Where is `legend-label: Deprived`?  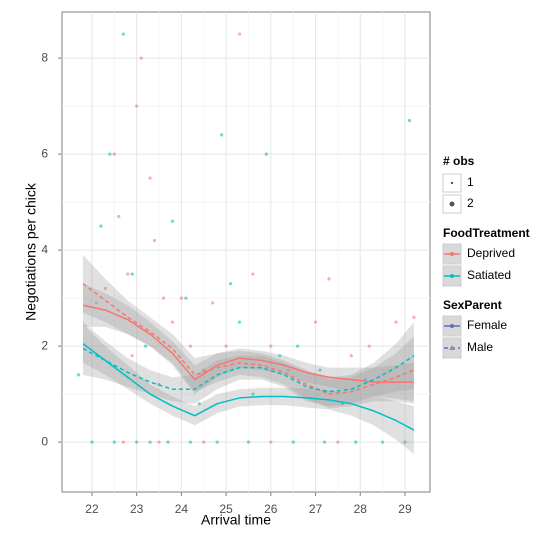
legend-label: Deprived is located at coordinates (491, 253).